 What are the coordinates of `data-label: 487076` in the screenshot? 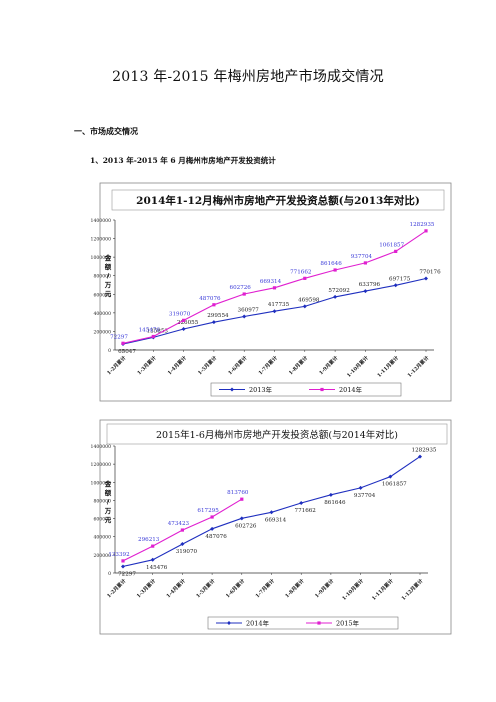 It's located at (216, 537).